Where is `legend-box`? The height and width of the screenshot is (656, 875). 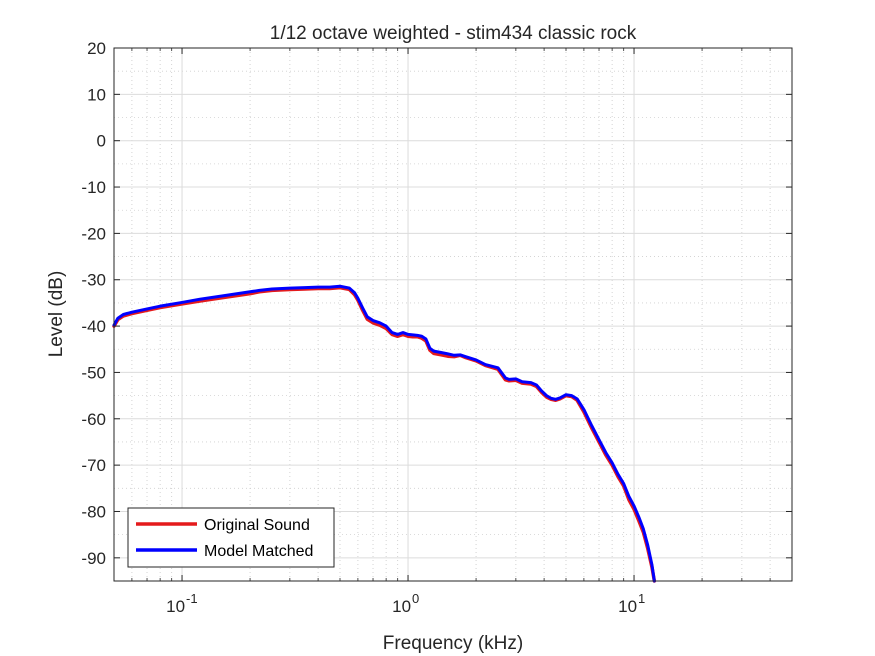 legend-box is located at coordinates (231, 537).